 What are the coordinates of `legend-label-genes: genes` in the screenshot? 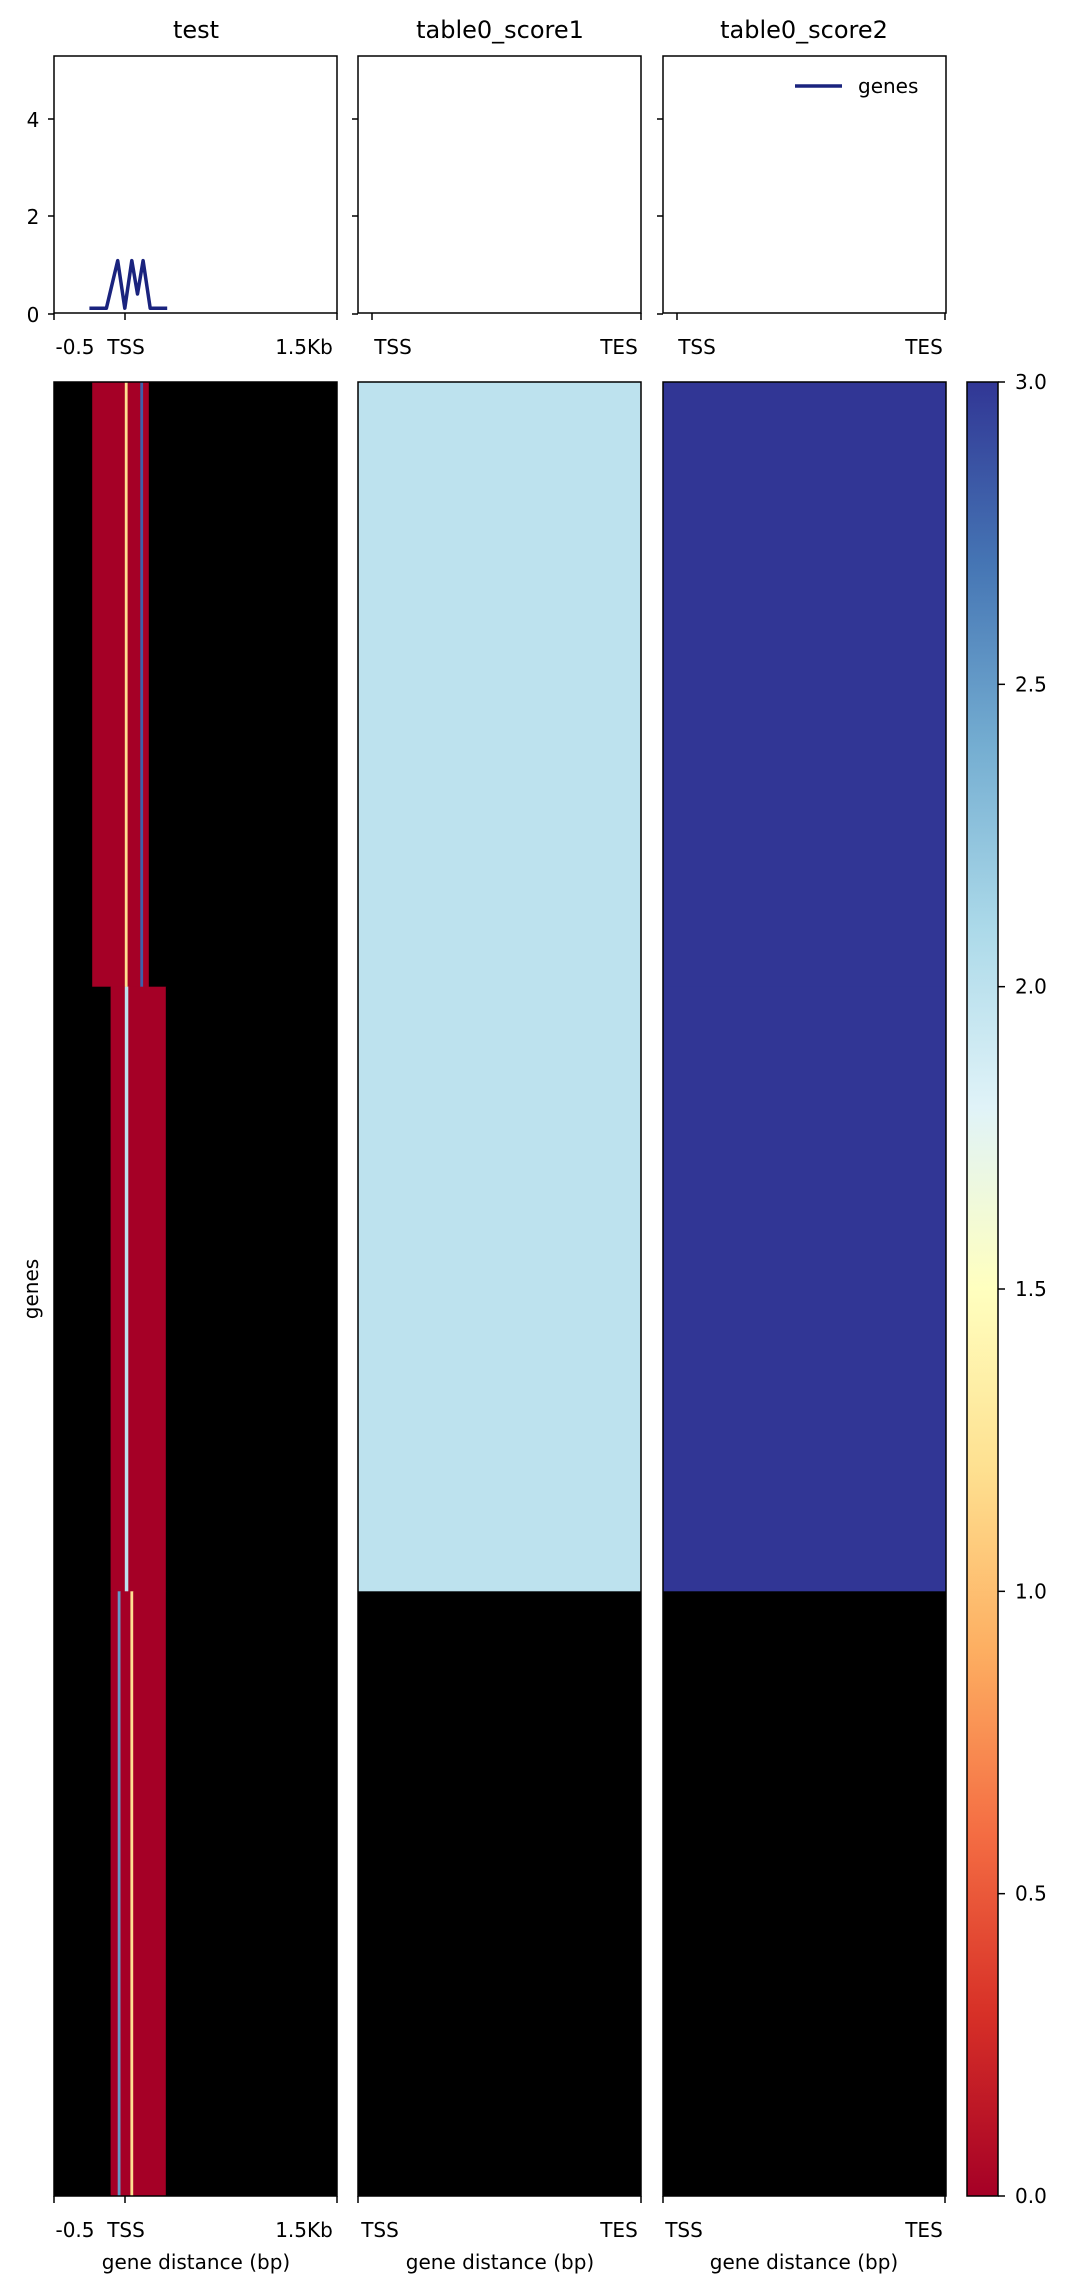 It's located at (888, 86).